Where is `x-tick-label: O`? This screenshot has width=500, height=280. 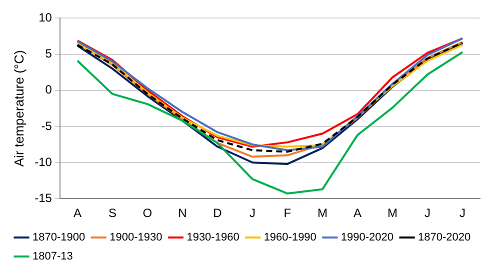
x-tick-label: O is located at coordinates (147, 213).